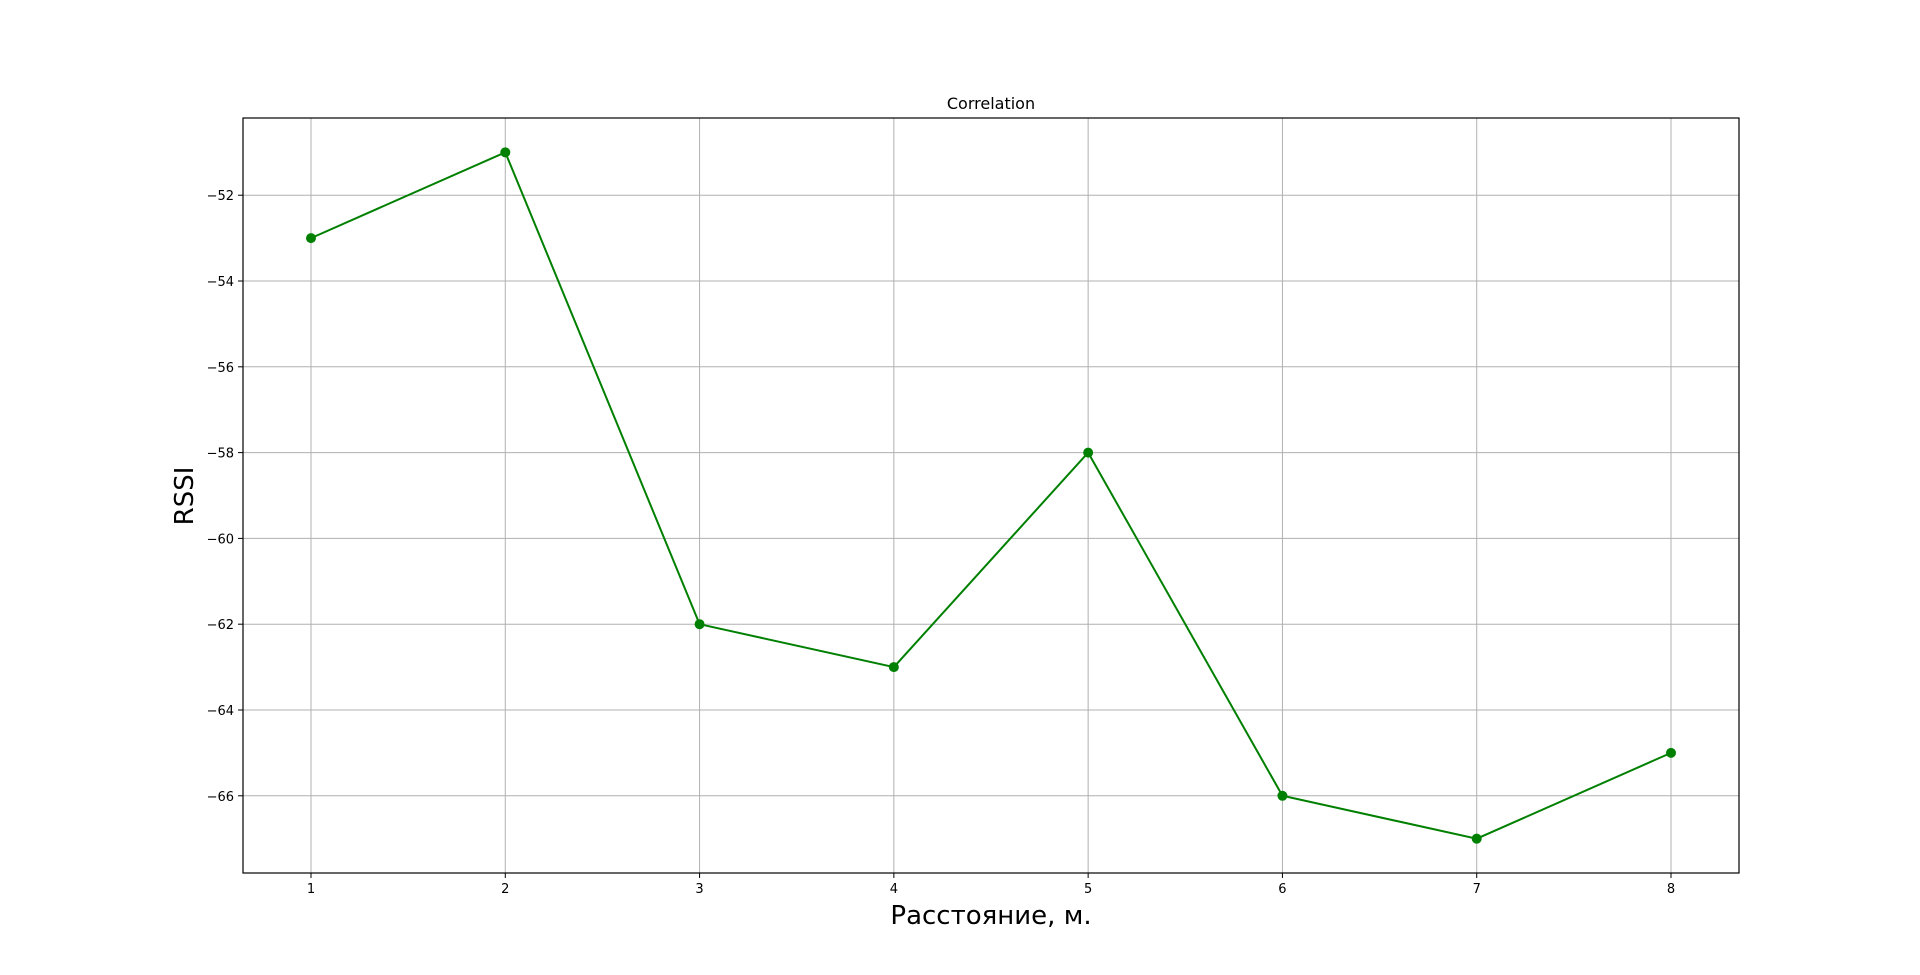 This screenshot has height=975, width=1920. What do you see at coordinates (991, 103) in the screenshot?
I see `chart-title: Correlation` at bounding box center [991, 103].